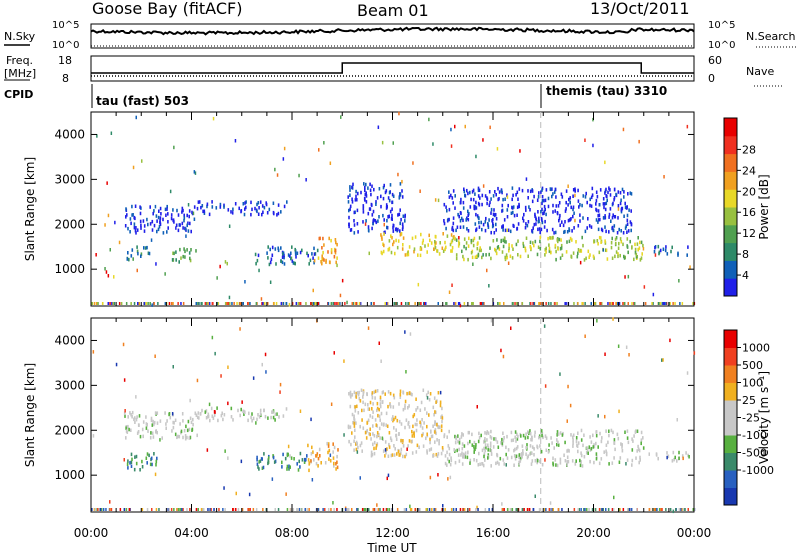 This screenshot has height=554, width=800. I want to click on colorbar-cell, so click(730, 198).